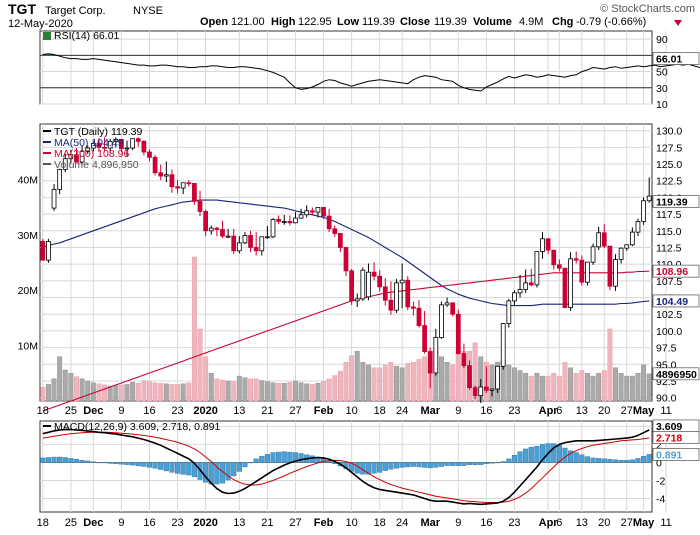 The image size is (700, 535). What do you see at coordinates (662, 40) in the screenshot?
I see `rsi-y-tick-label: 90` at bounding box center [662, 40].